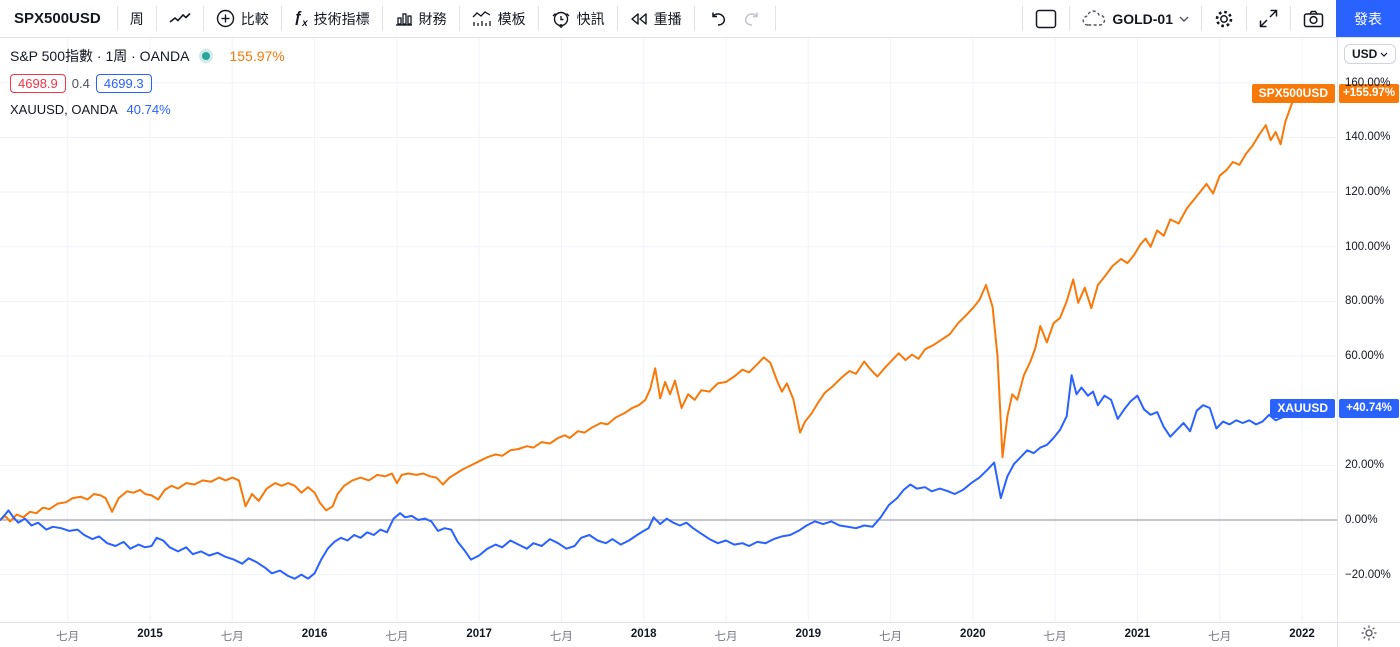 This screenshot has height=647, width=1400. I want to click on gear-icon, so click(1224, 19).